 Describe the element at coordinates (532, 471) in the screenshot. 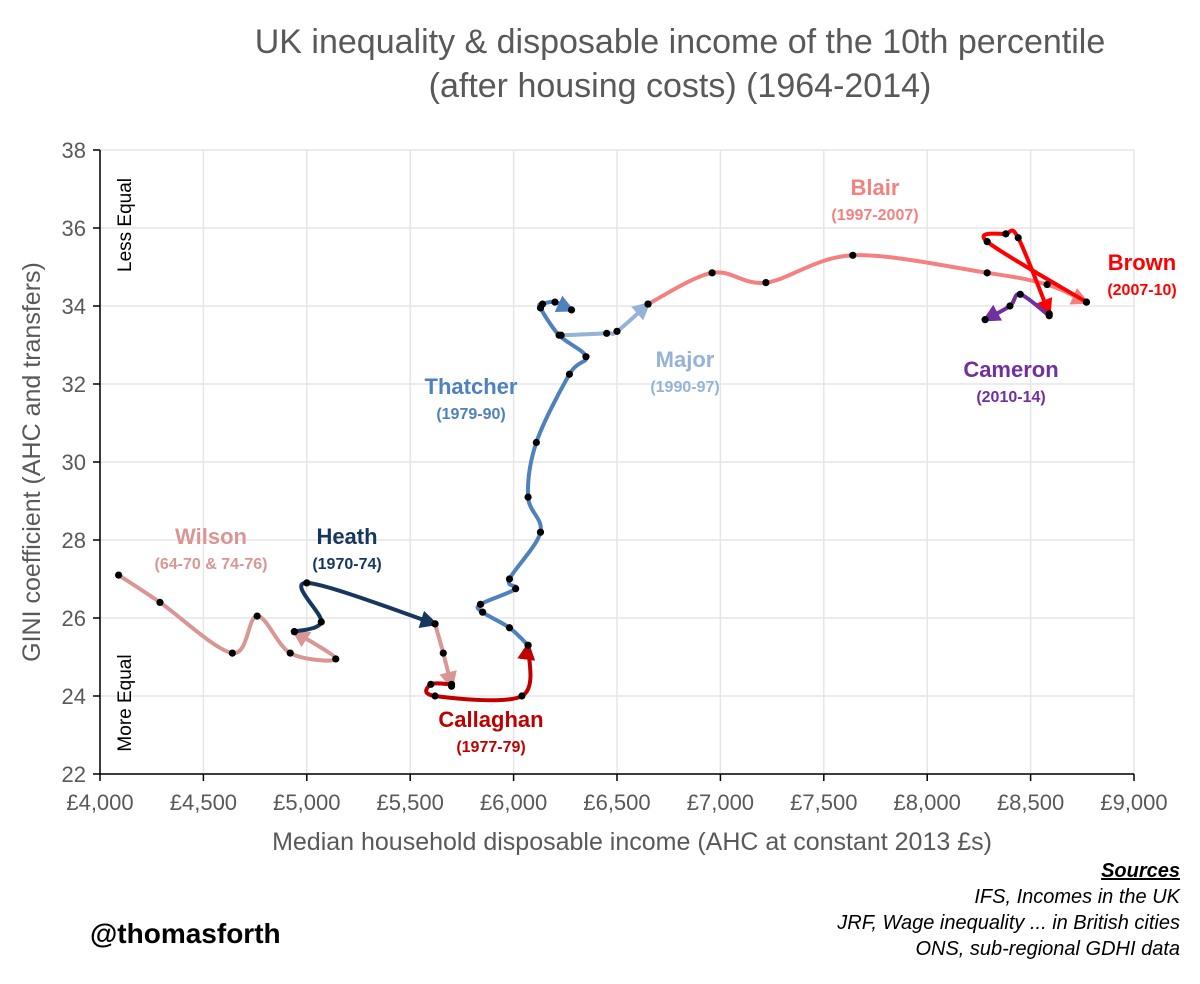

I see `series-line-thatcher` at that location.